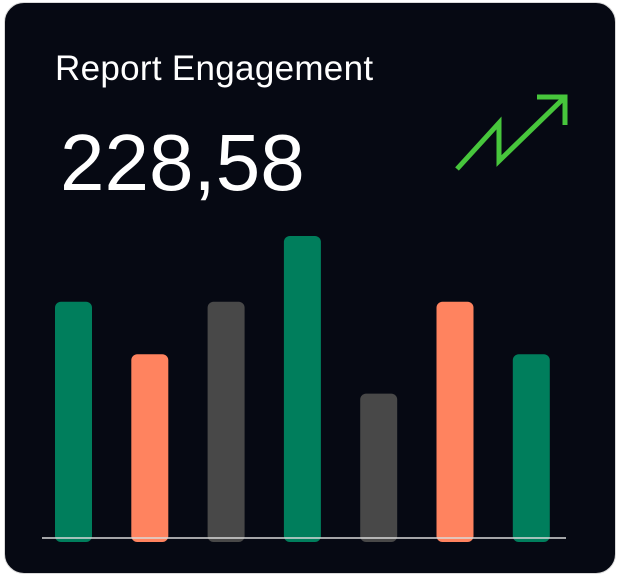  I want to click on card-title: Report Engagement, so click(214, 68).